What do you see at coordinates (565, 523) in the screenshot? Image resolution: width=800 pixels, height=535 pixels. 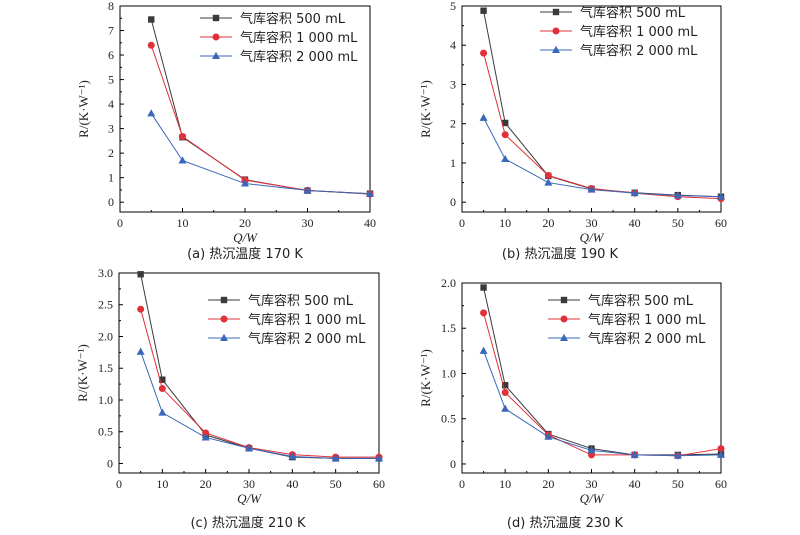 I see `chart-caption: (d) 热沉温度 230 K` at bounding box center [565, 523].